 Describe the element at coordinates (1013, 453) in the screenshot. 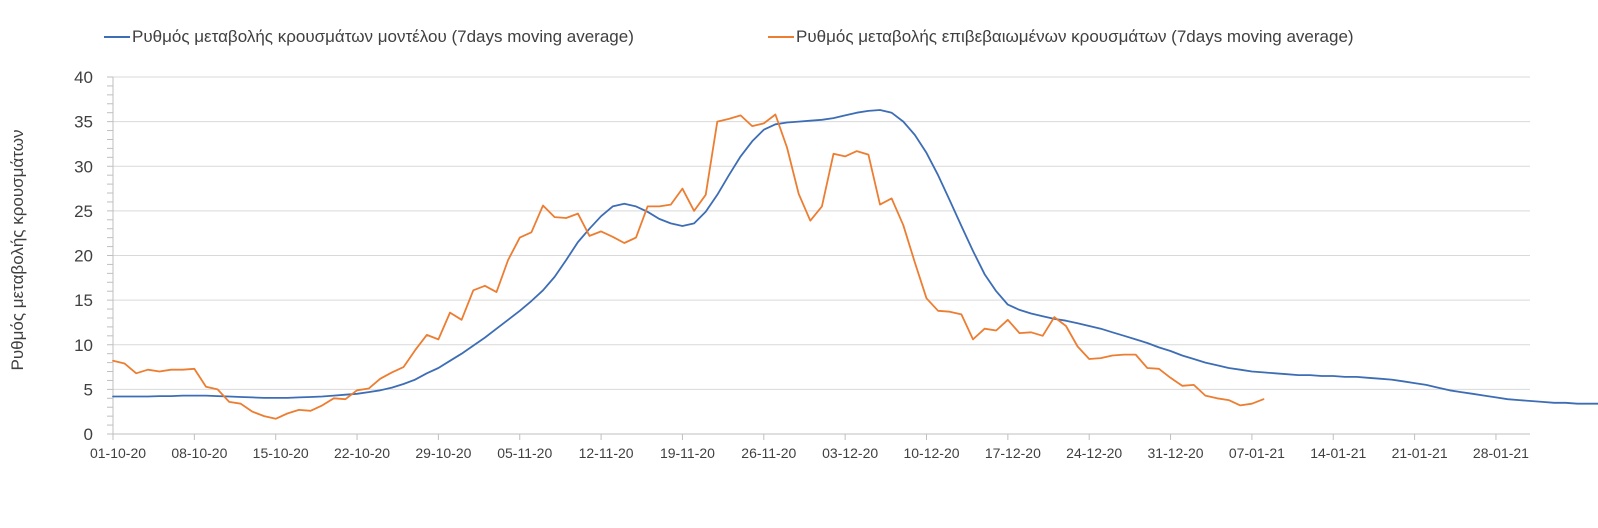

I see `x-tick-label: 17-12-20` at that location.